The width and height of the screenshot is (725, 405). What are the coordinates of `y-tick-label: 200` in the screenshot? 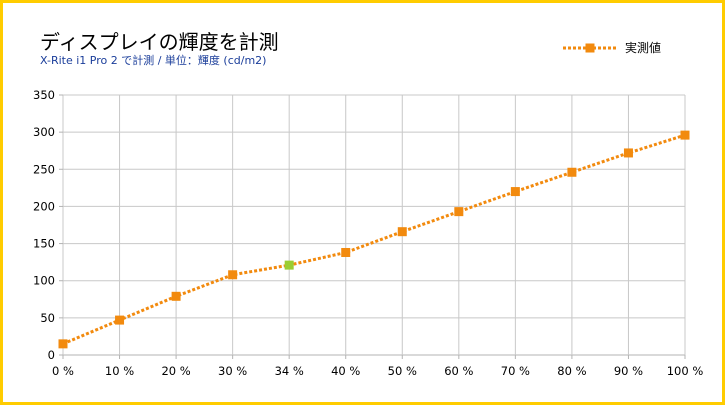 It's located at (44, 206).